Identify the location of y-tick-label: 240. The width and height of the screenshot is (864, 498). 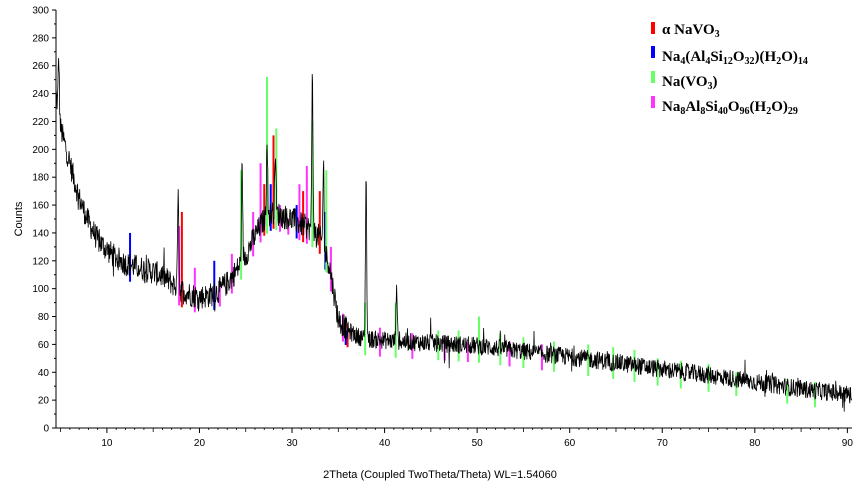
(40, 94).